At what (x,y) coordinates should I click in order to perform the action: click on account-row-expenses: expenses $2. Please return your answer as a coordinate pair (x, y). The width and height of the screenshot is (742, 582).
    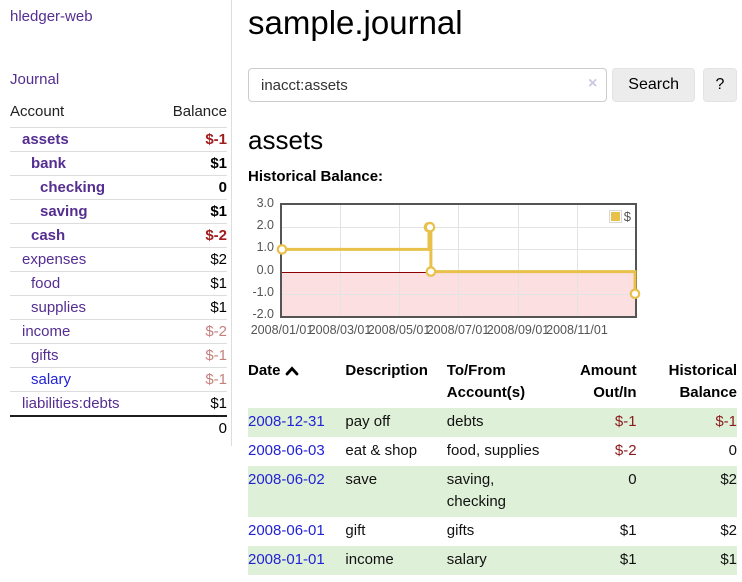
    Looking at the image, I should click on (118, 259).